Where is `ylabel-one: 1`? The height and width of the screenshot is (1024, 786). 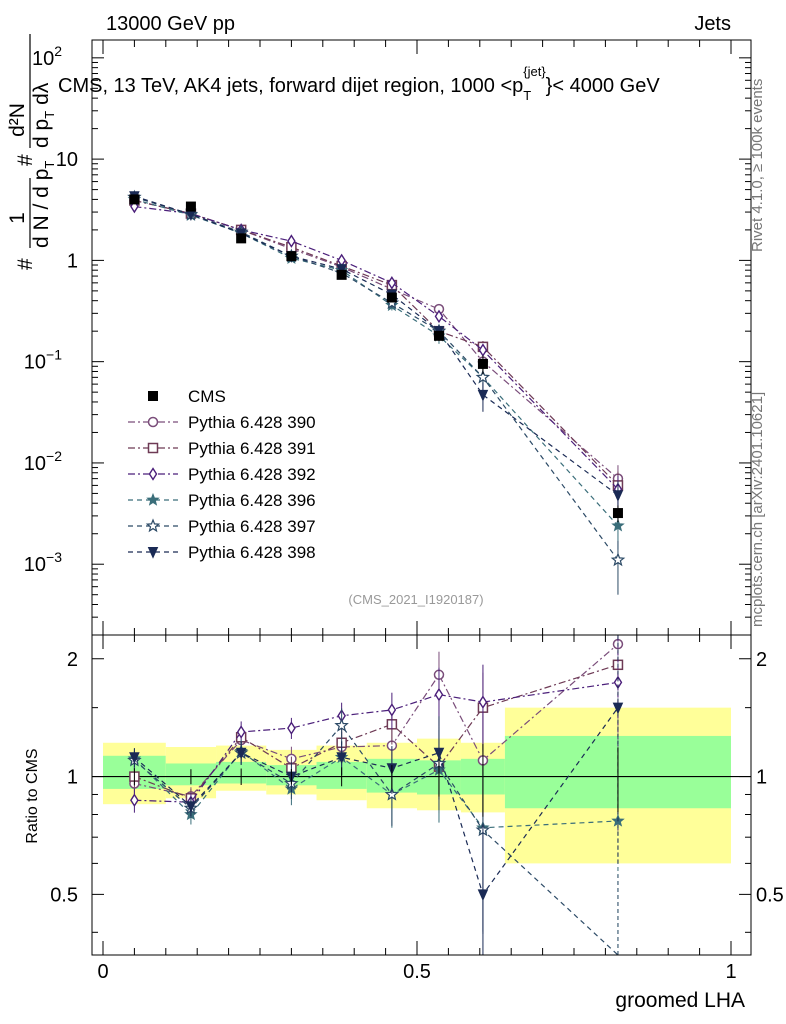 ylabel-one: 1 is located at coordinates (17, 218).